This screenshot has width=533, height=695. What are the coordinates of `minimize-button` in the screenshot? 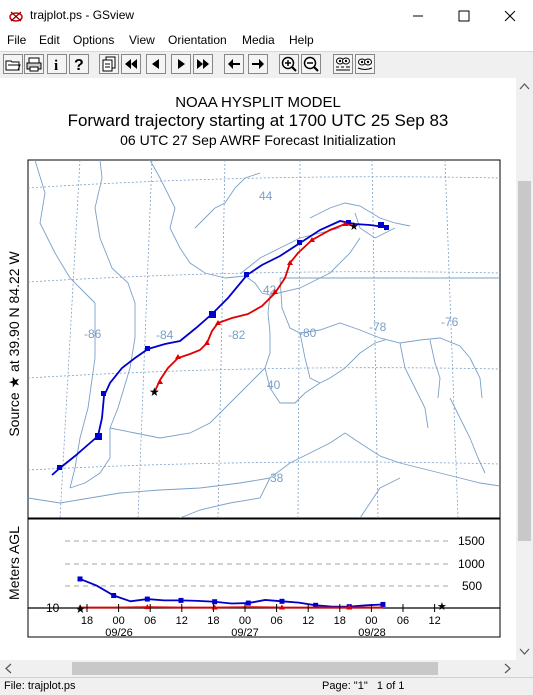 It's located at (418, 16).